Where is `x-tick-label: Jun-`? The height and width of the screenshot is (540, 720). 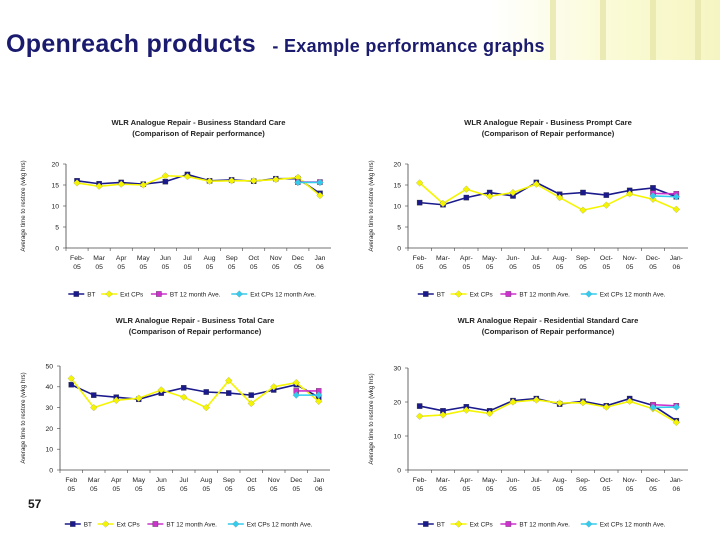
x-tick-label: Jun- is located at coordinates (512, 258).